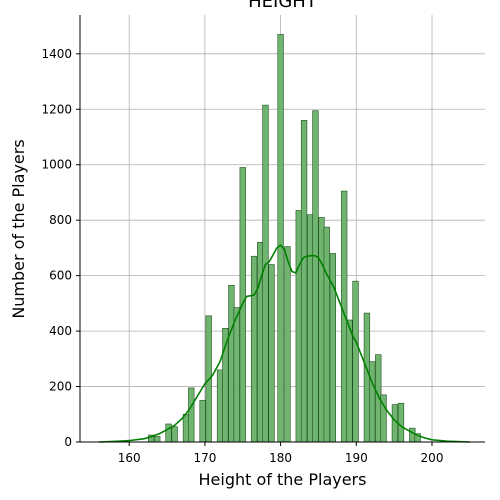 This screenshot has width=500, height=500. I want to click on y-tick-label-1: 200, so click(60, 387).